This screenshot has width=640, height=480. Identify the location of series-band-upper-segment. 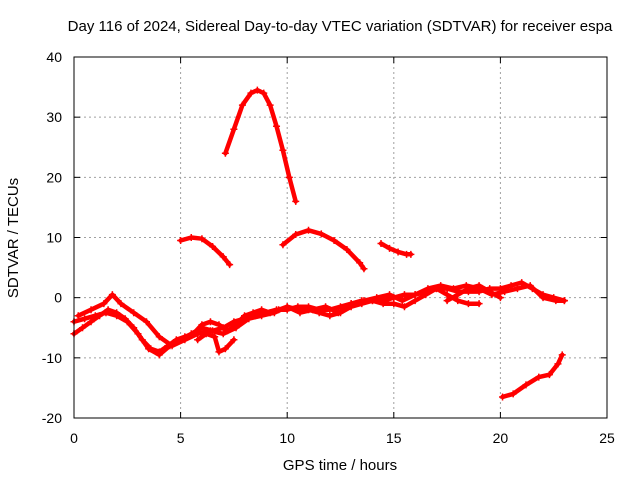
(473, 293).